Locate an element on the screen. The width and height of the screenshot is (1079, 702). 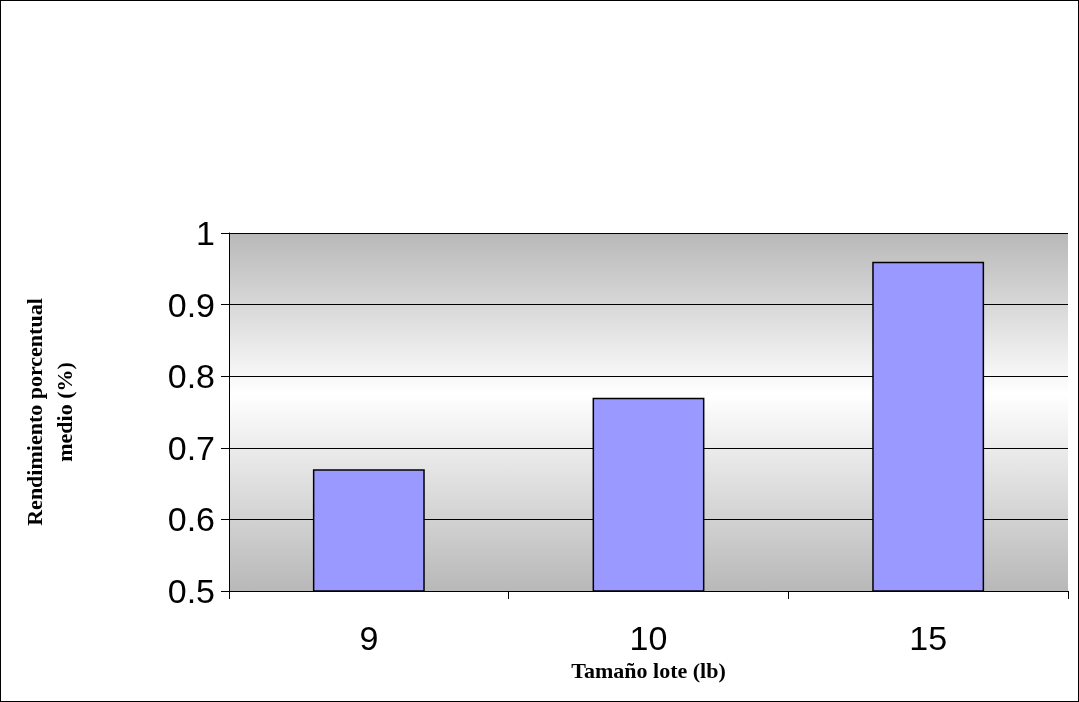
y-tick-label: 0.5 is located at coordinates (191, 591).